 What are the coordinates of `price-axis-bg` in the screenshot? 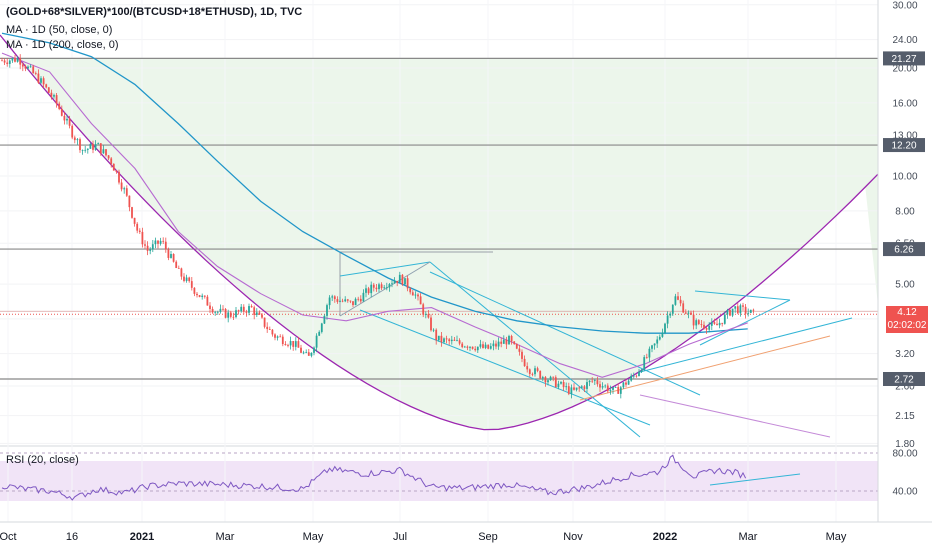 It's located at (905, 275).